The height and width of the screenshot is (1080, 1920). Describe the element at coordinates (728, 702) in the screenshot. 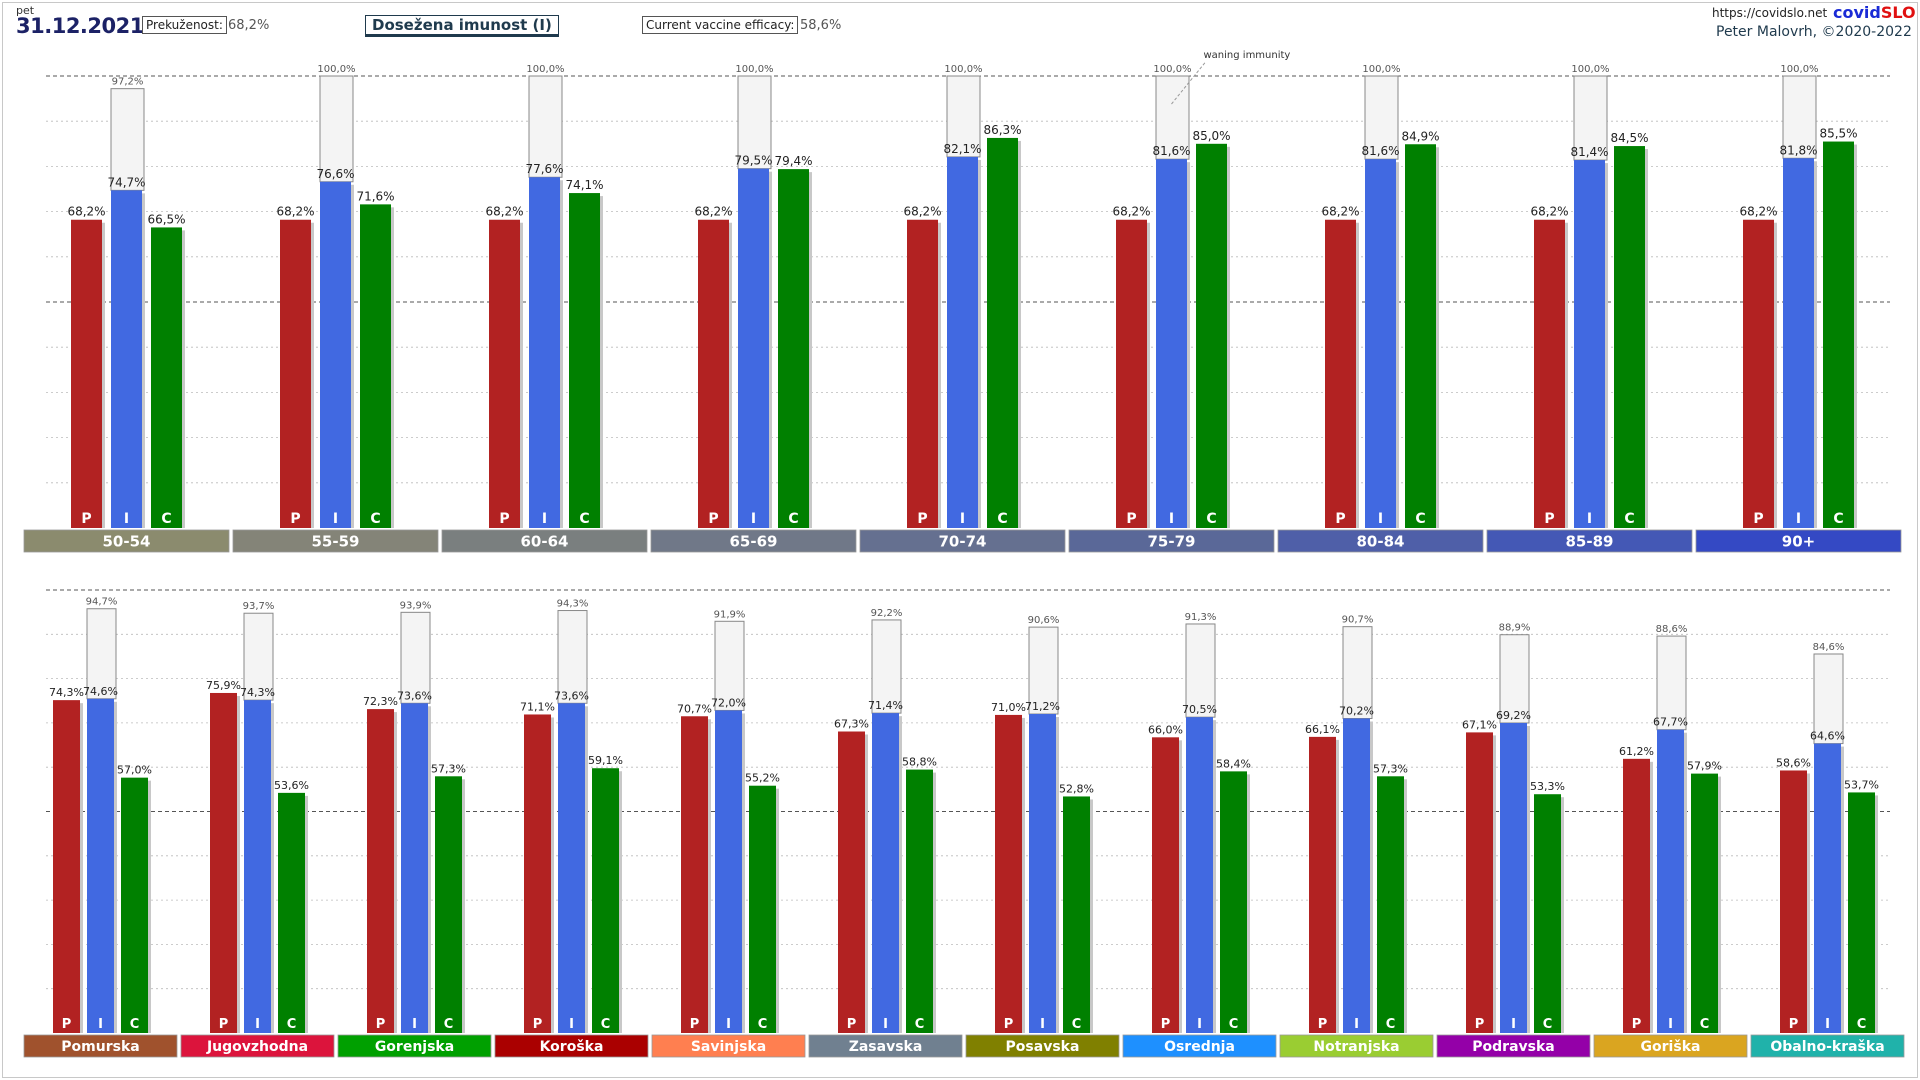

I see `bar-value-label: 72,0%` at that location.